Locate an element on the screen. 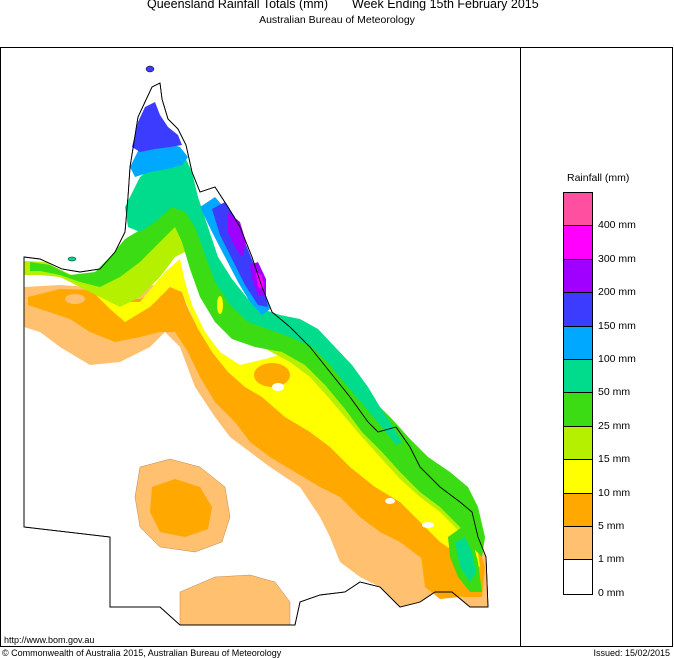  rain-patch-1mm-capricorn is located at coordinates (75, 299).